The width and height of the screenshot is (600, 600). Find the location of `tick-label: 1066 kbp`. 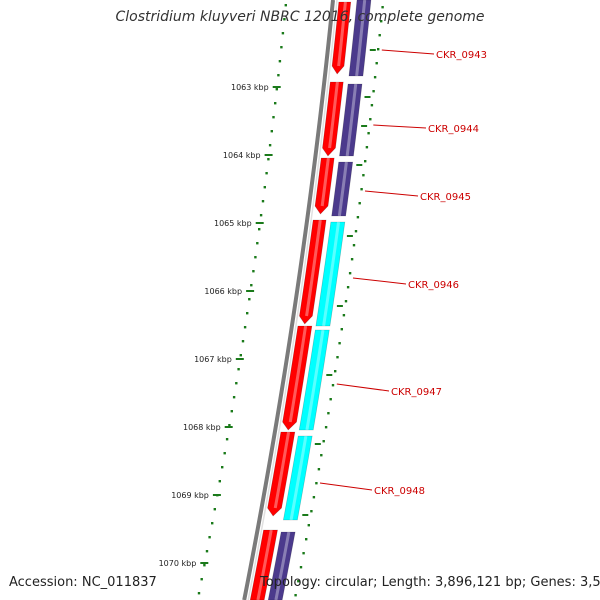

tick-label: 1066 kbp is located at coordinates (223, 291).